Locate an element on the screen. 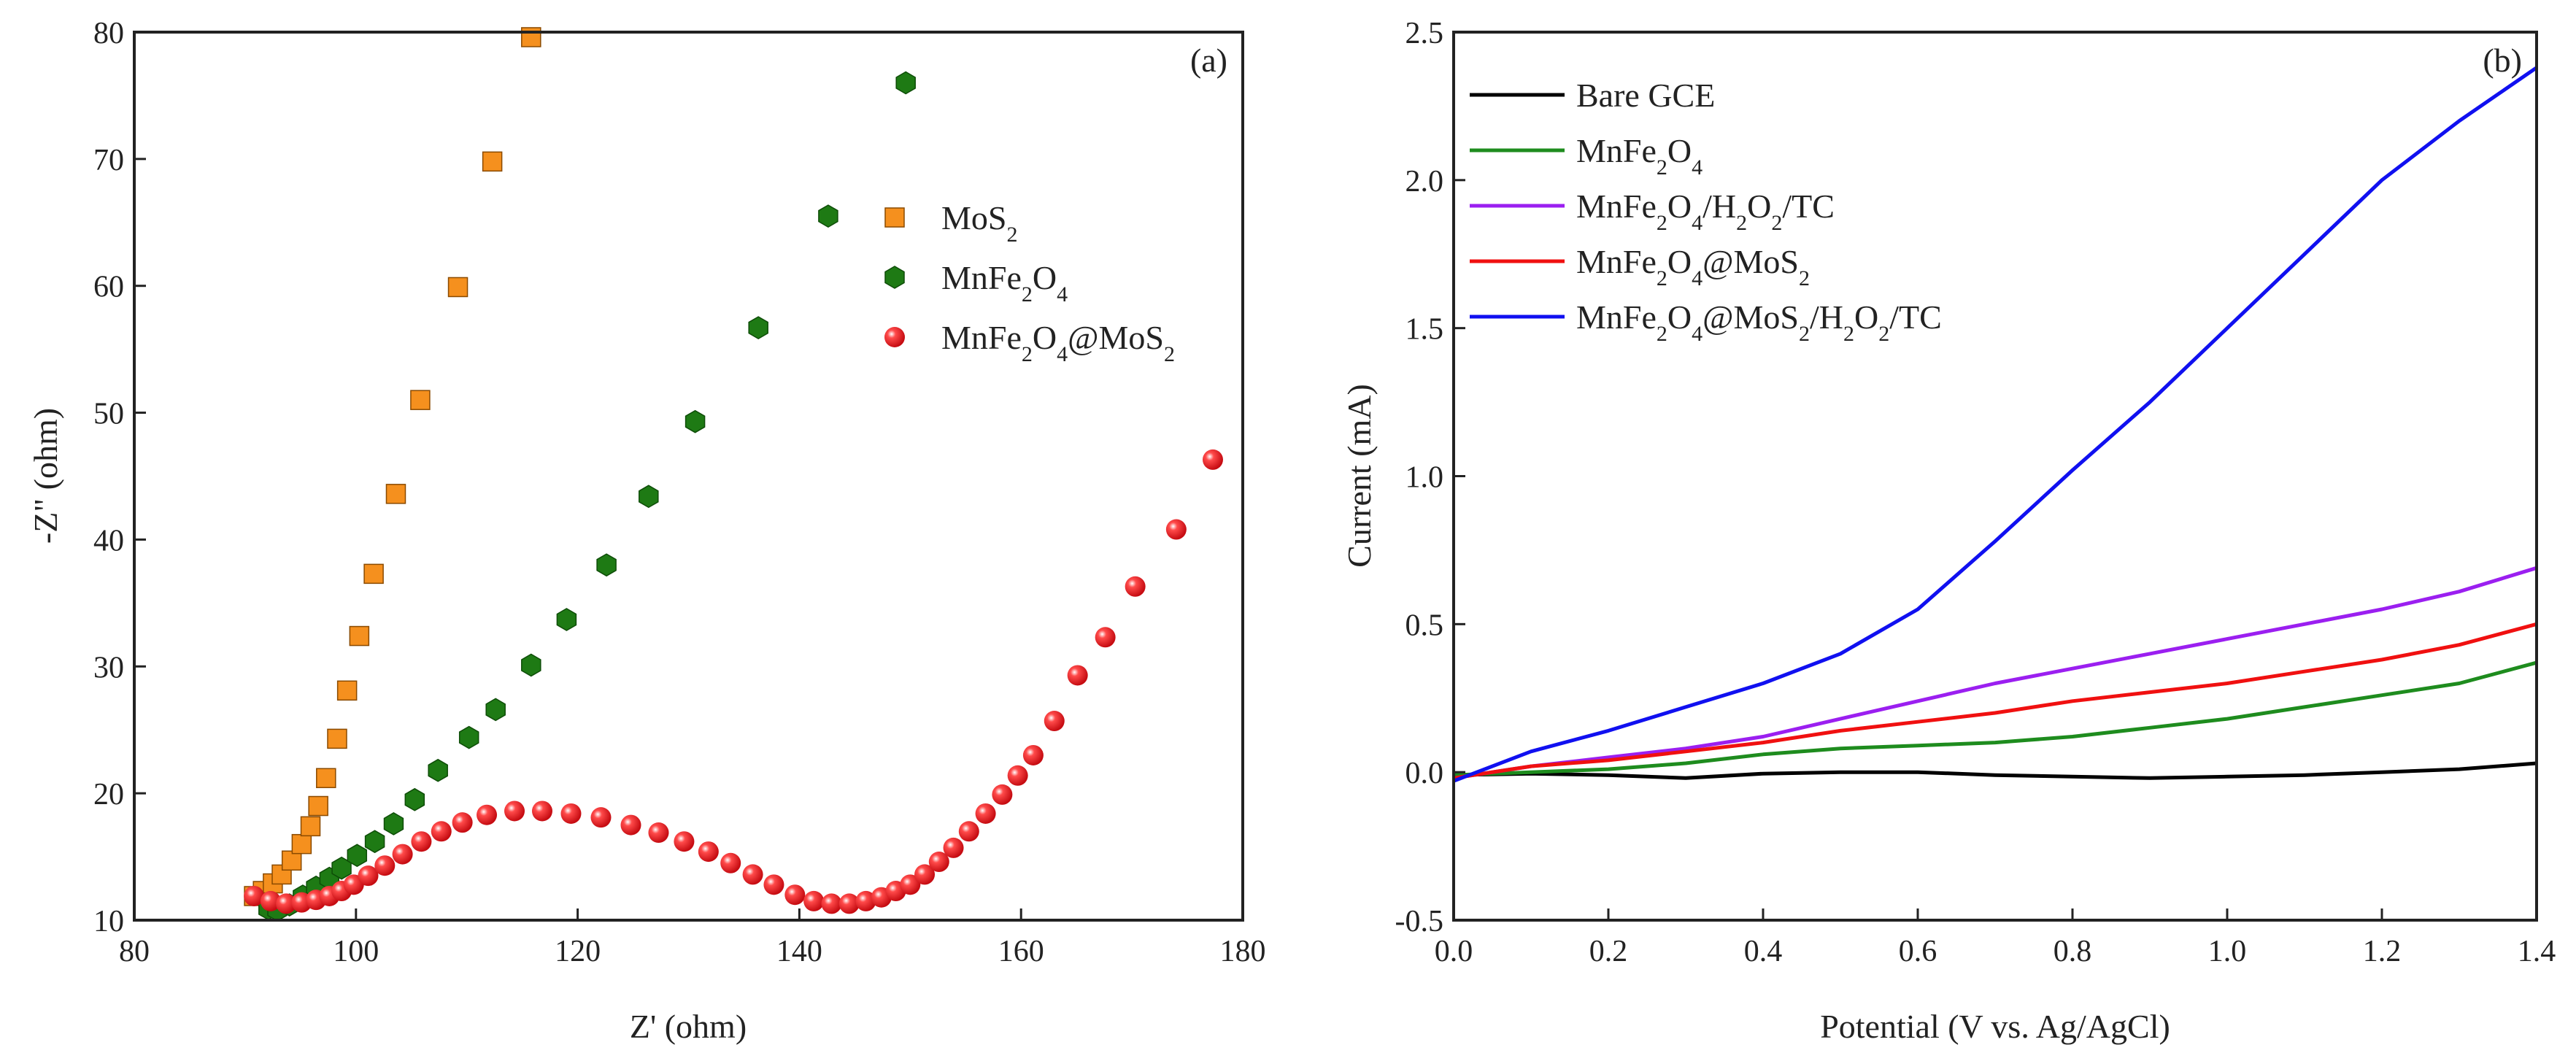  panel-a-legend: MoS2 MnFe2O4 MnFe2O4@MoS2 is located at coordinates (1029, 282).